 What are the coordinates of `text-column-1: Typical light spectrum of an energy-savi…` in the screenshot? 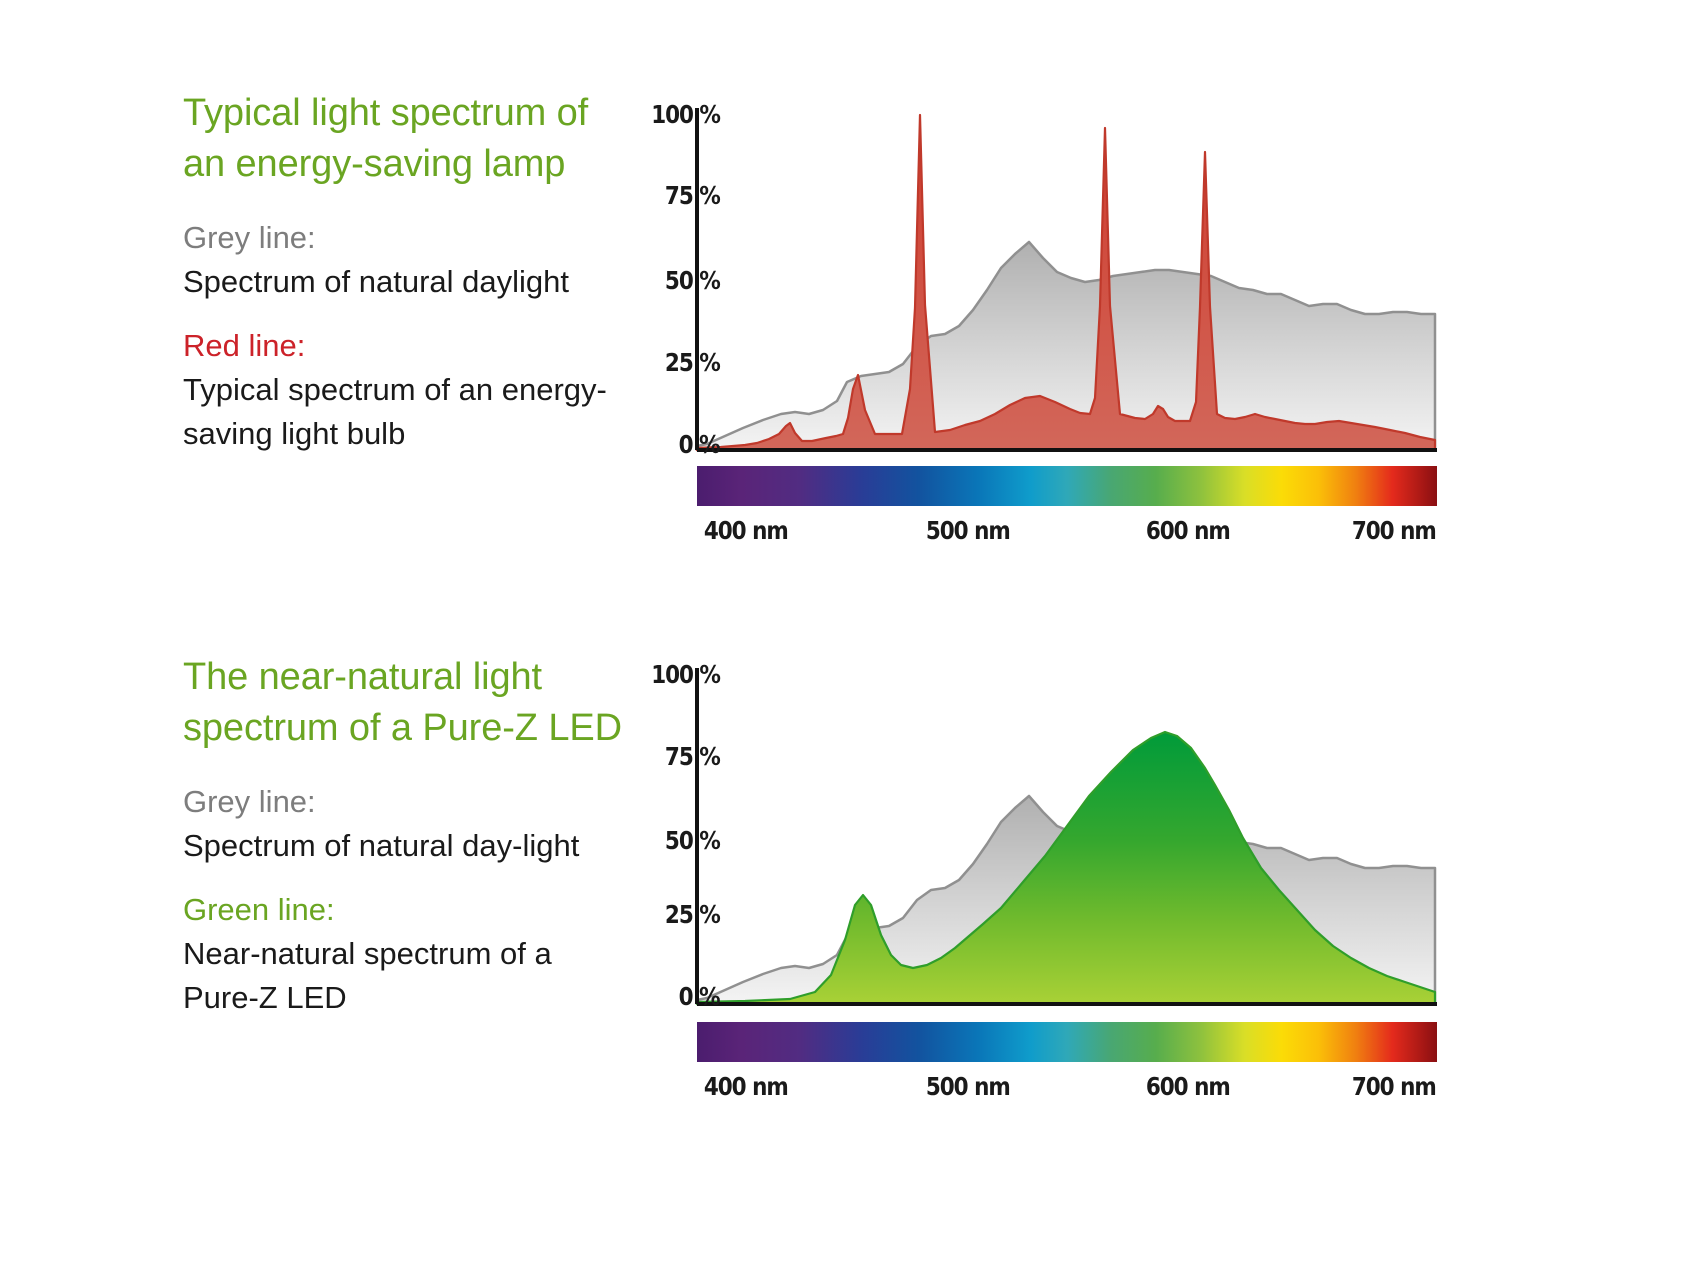 It's located at (403, 300).